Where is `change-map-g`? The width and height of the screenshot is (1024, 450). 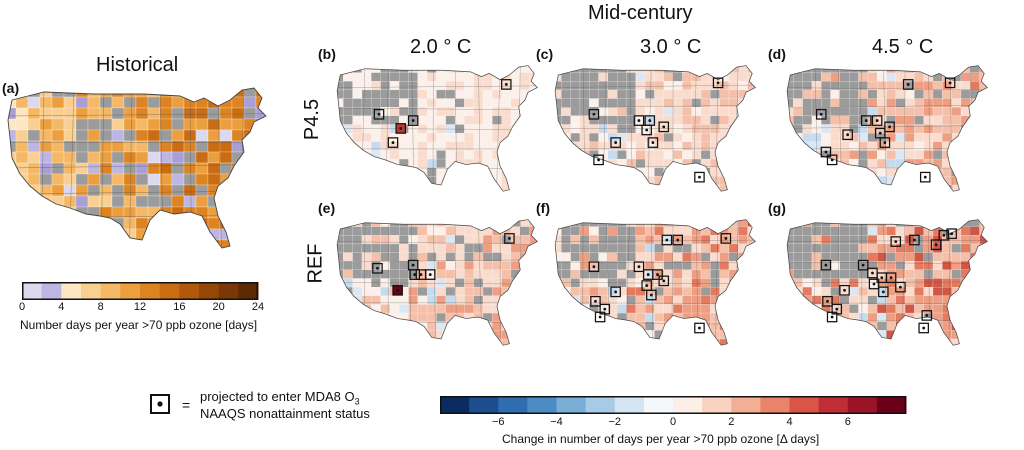 change-map-g is located at coordinates (887, 282).